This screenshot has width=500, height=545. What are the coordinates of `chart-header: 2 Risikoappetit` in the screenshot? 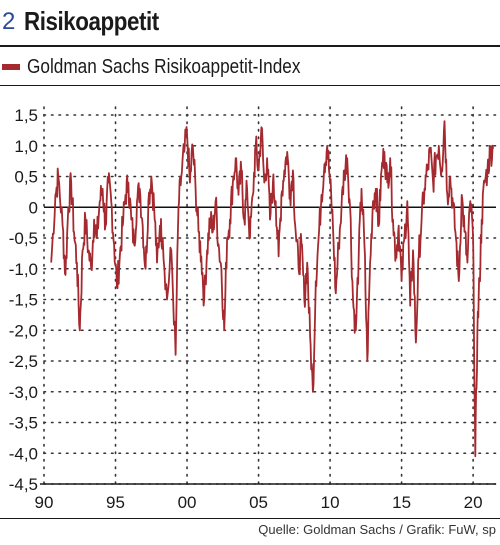 It's located at (250, 23).